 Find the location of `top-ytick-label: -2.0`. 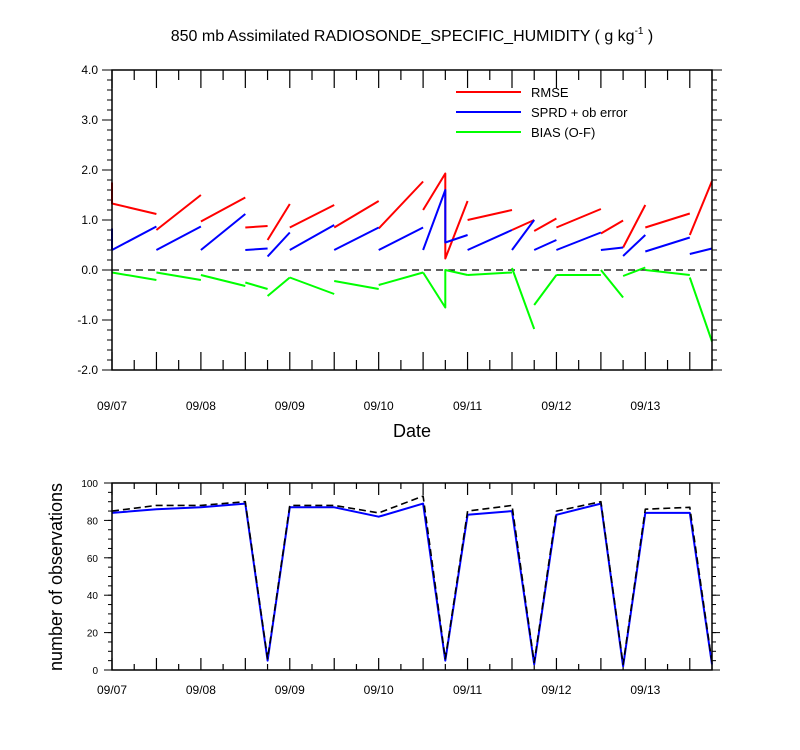

top-ytick-label: -2.0 is located at coordinates (87, 370).